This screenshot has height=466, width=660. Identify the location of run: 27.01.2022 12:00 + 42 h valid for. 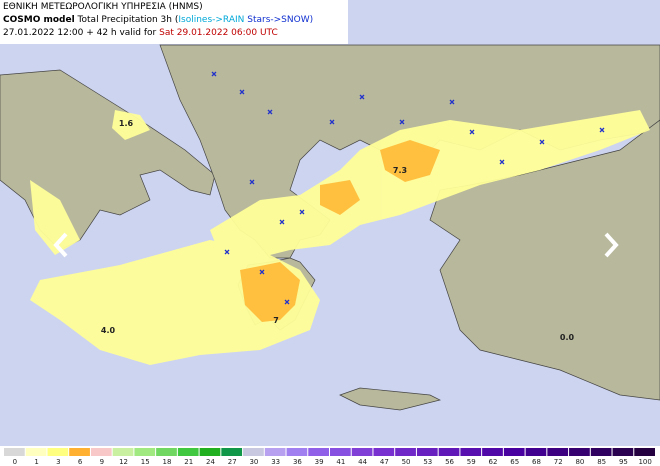
(80, 33).